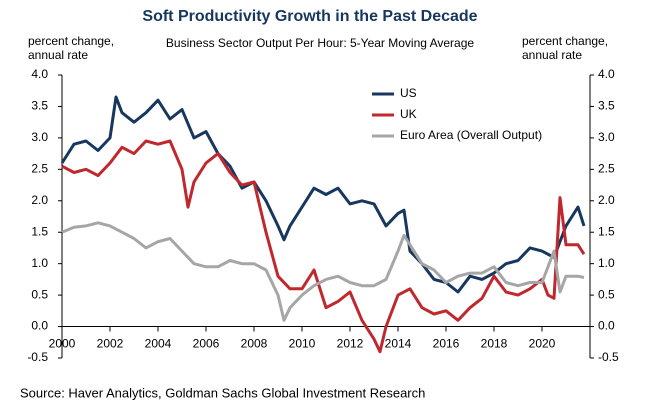  I want to click on y-tick-label: -0.5, so click(37, 357).